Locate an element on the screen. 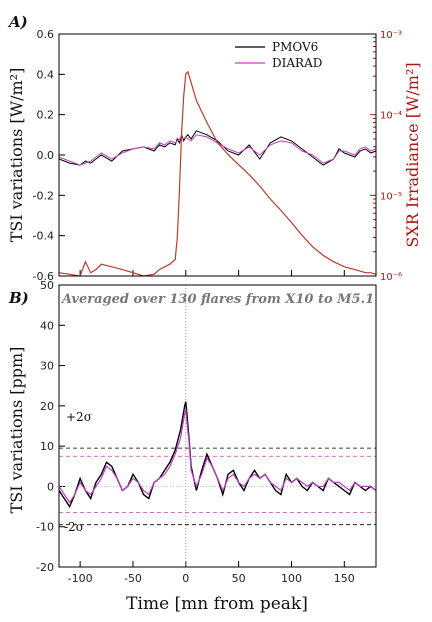  panel-b-xtick-label: -50 is located at coordinates (133, 578).